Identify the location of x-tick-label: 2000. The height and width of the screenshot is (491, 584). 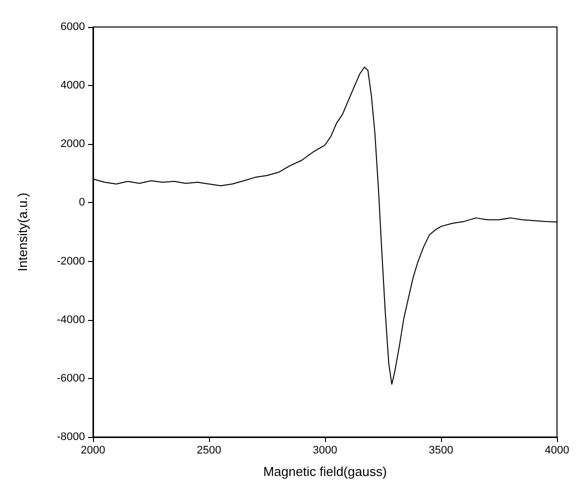
(93, 450).